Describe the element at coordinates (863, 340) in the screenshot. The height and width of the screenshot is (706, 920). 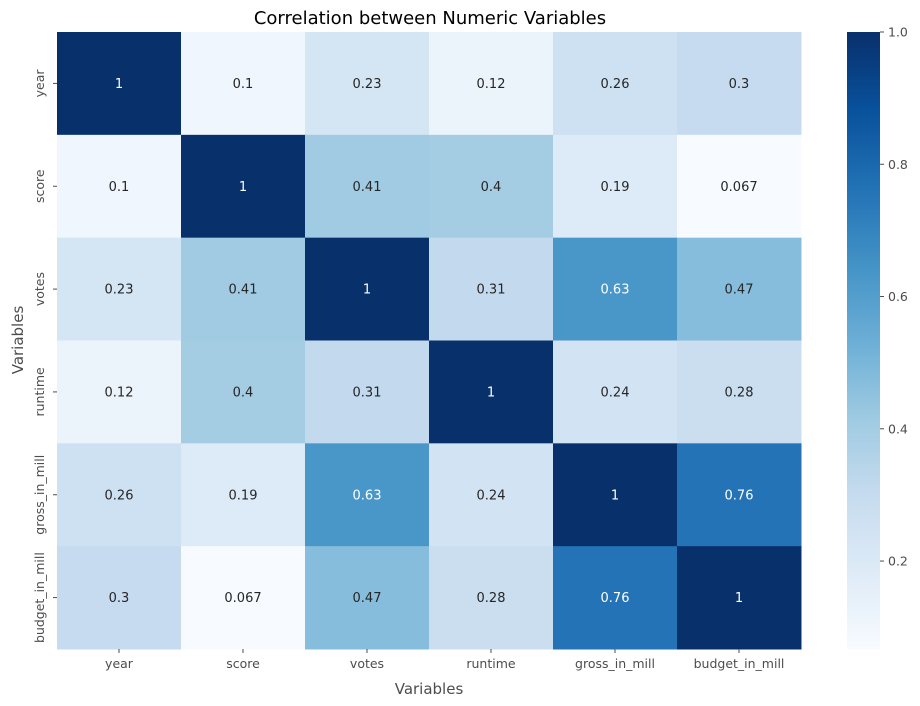
I see `colorbar` at that location.